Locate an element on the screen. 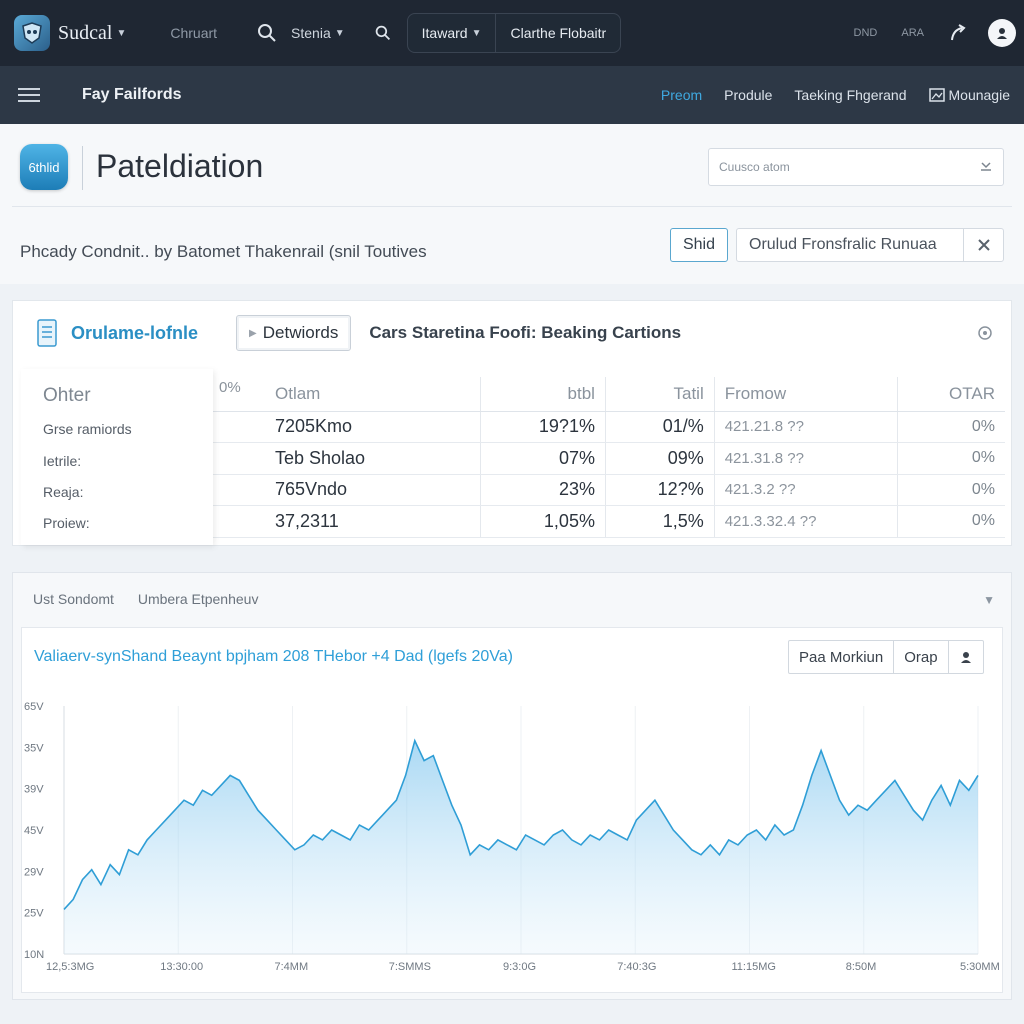 This screenshot has height=1024, width=1024. table-row: 37,2311 1,05% 1,5% 421.3.32.4 ?? 0% is located at coordinates (606, 521).